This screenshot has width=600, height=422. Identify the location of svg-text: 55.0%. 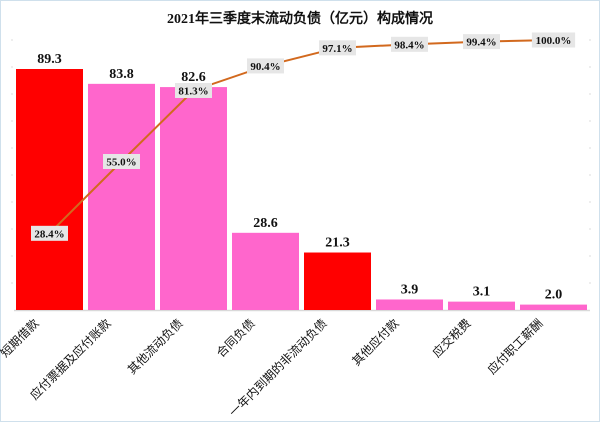
(121, 163).